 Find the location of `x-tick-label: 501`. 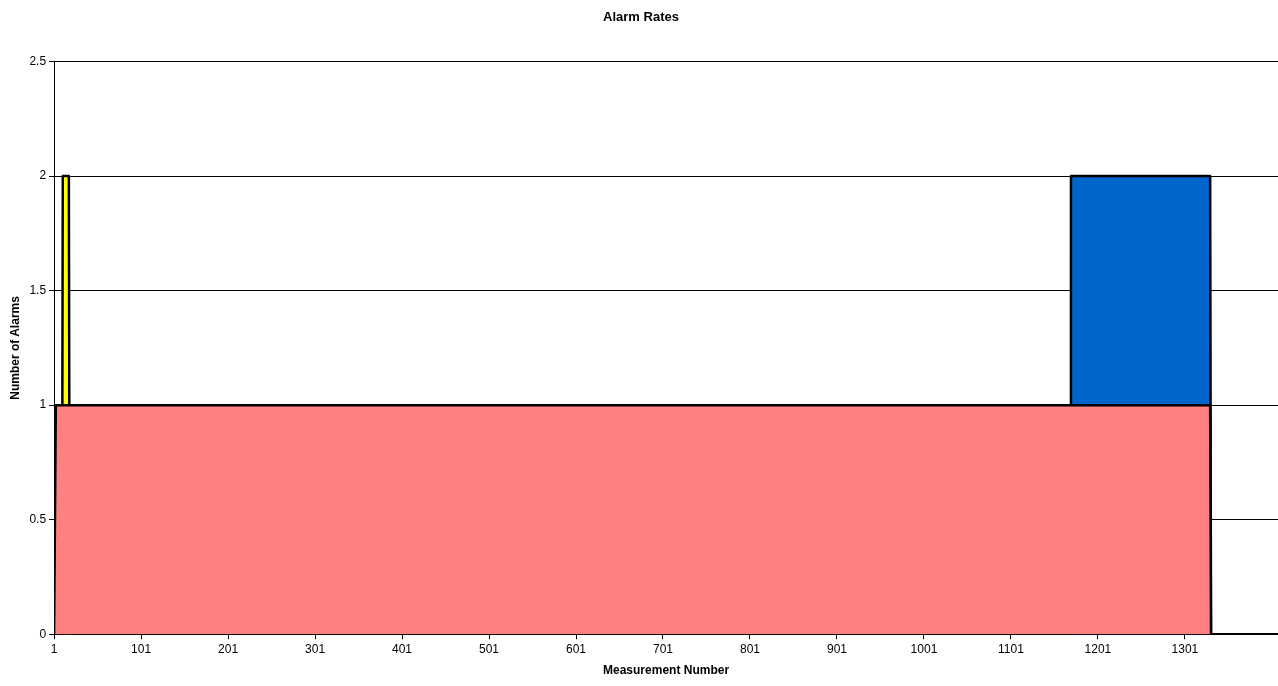

x-tick-label: 501 is located at coordinates (489, 648).